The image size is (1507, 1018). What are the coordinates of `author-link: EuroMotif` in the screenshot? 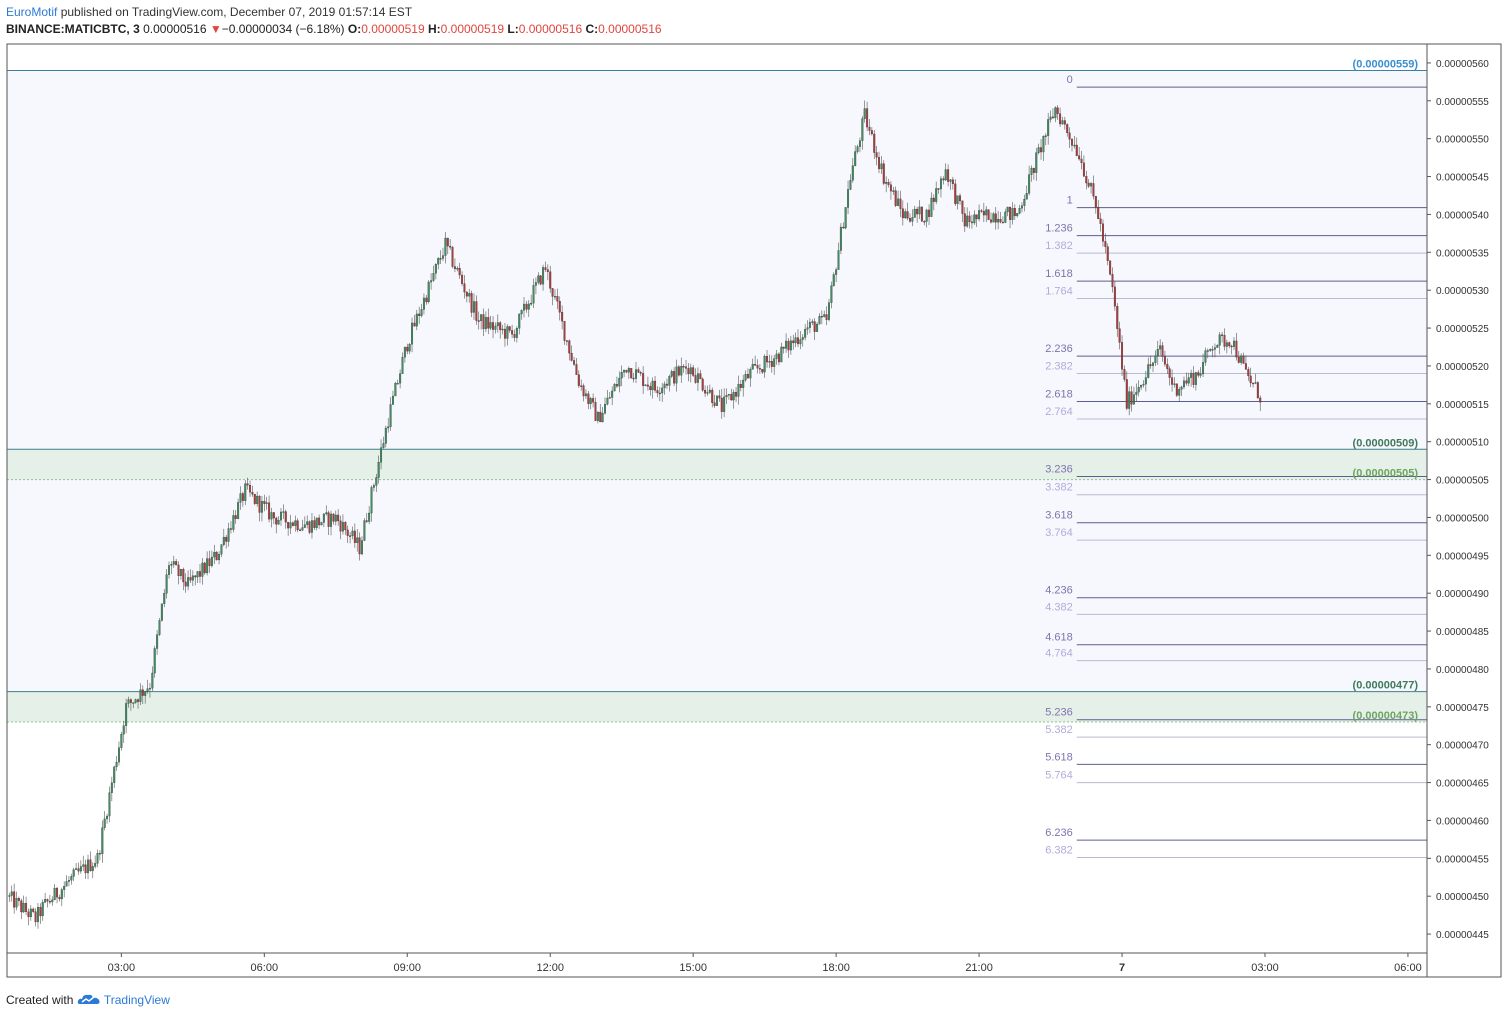 It's located at (32, 12).